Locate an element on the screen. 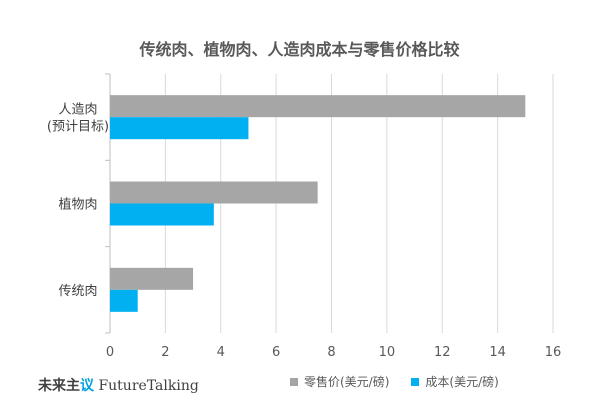  x-tick-label: 8 is located at coordinates (331, 352).